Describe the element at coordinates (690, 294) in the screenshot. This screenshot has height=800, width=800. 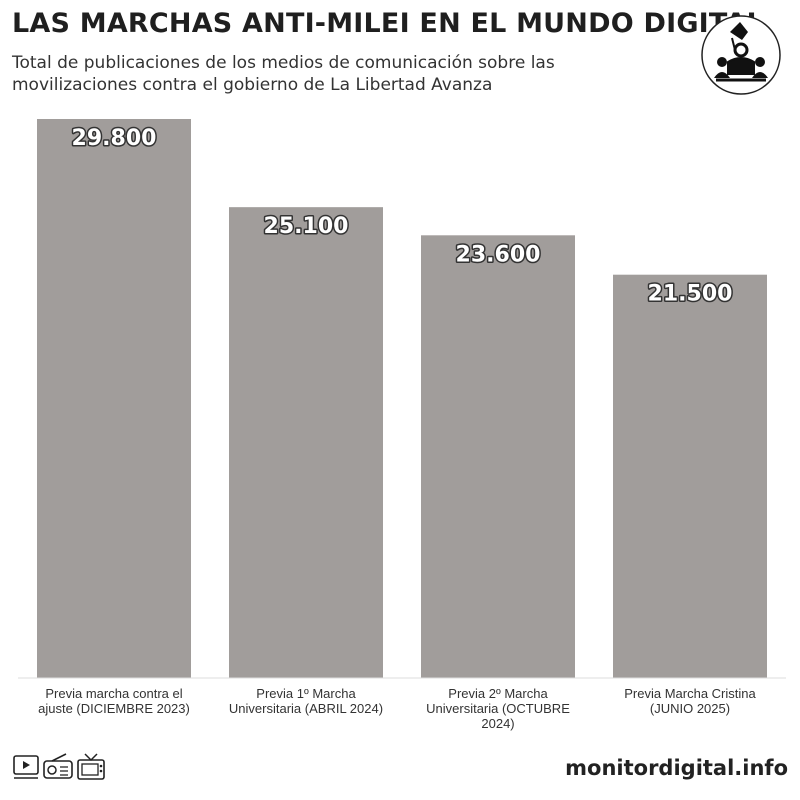
I see `bar-value-label: 21.500` at that location.